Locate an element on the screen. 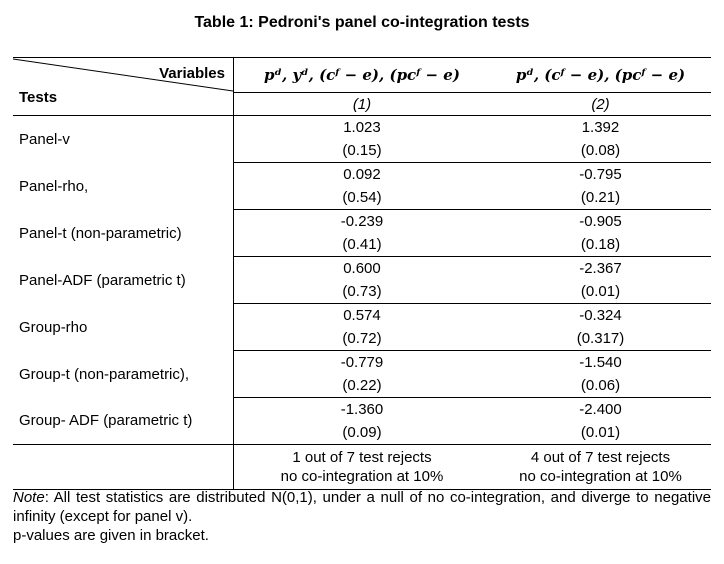  table-row: Group-t (non-parametric), -0.779 -1.540 is located at coordinates (362, 374).